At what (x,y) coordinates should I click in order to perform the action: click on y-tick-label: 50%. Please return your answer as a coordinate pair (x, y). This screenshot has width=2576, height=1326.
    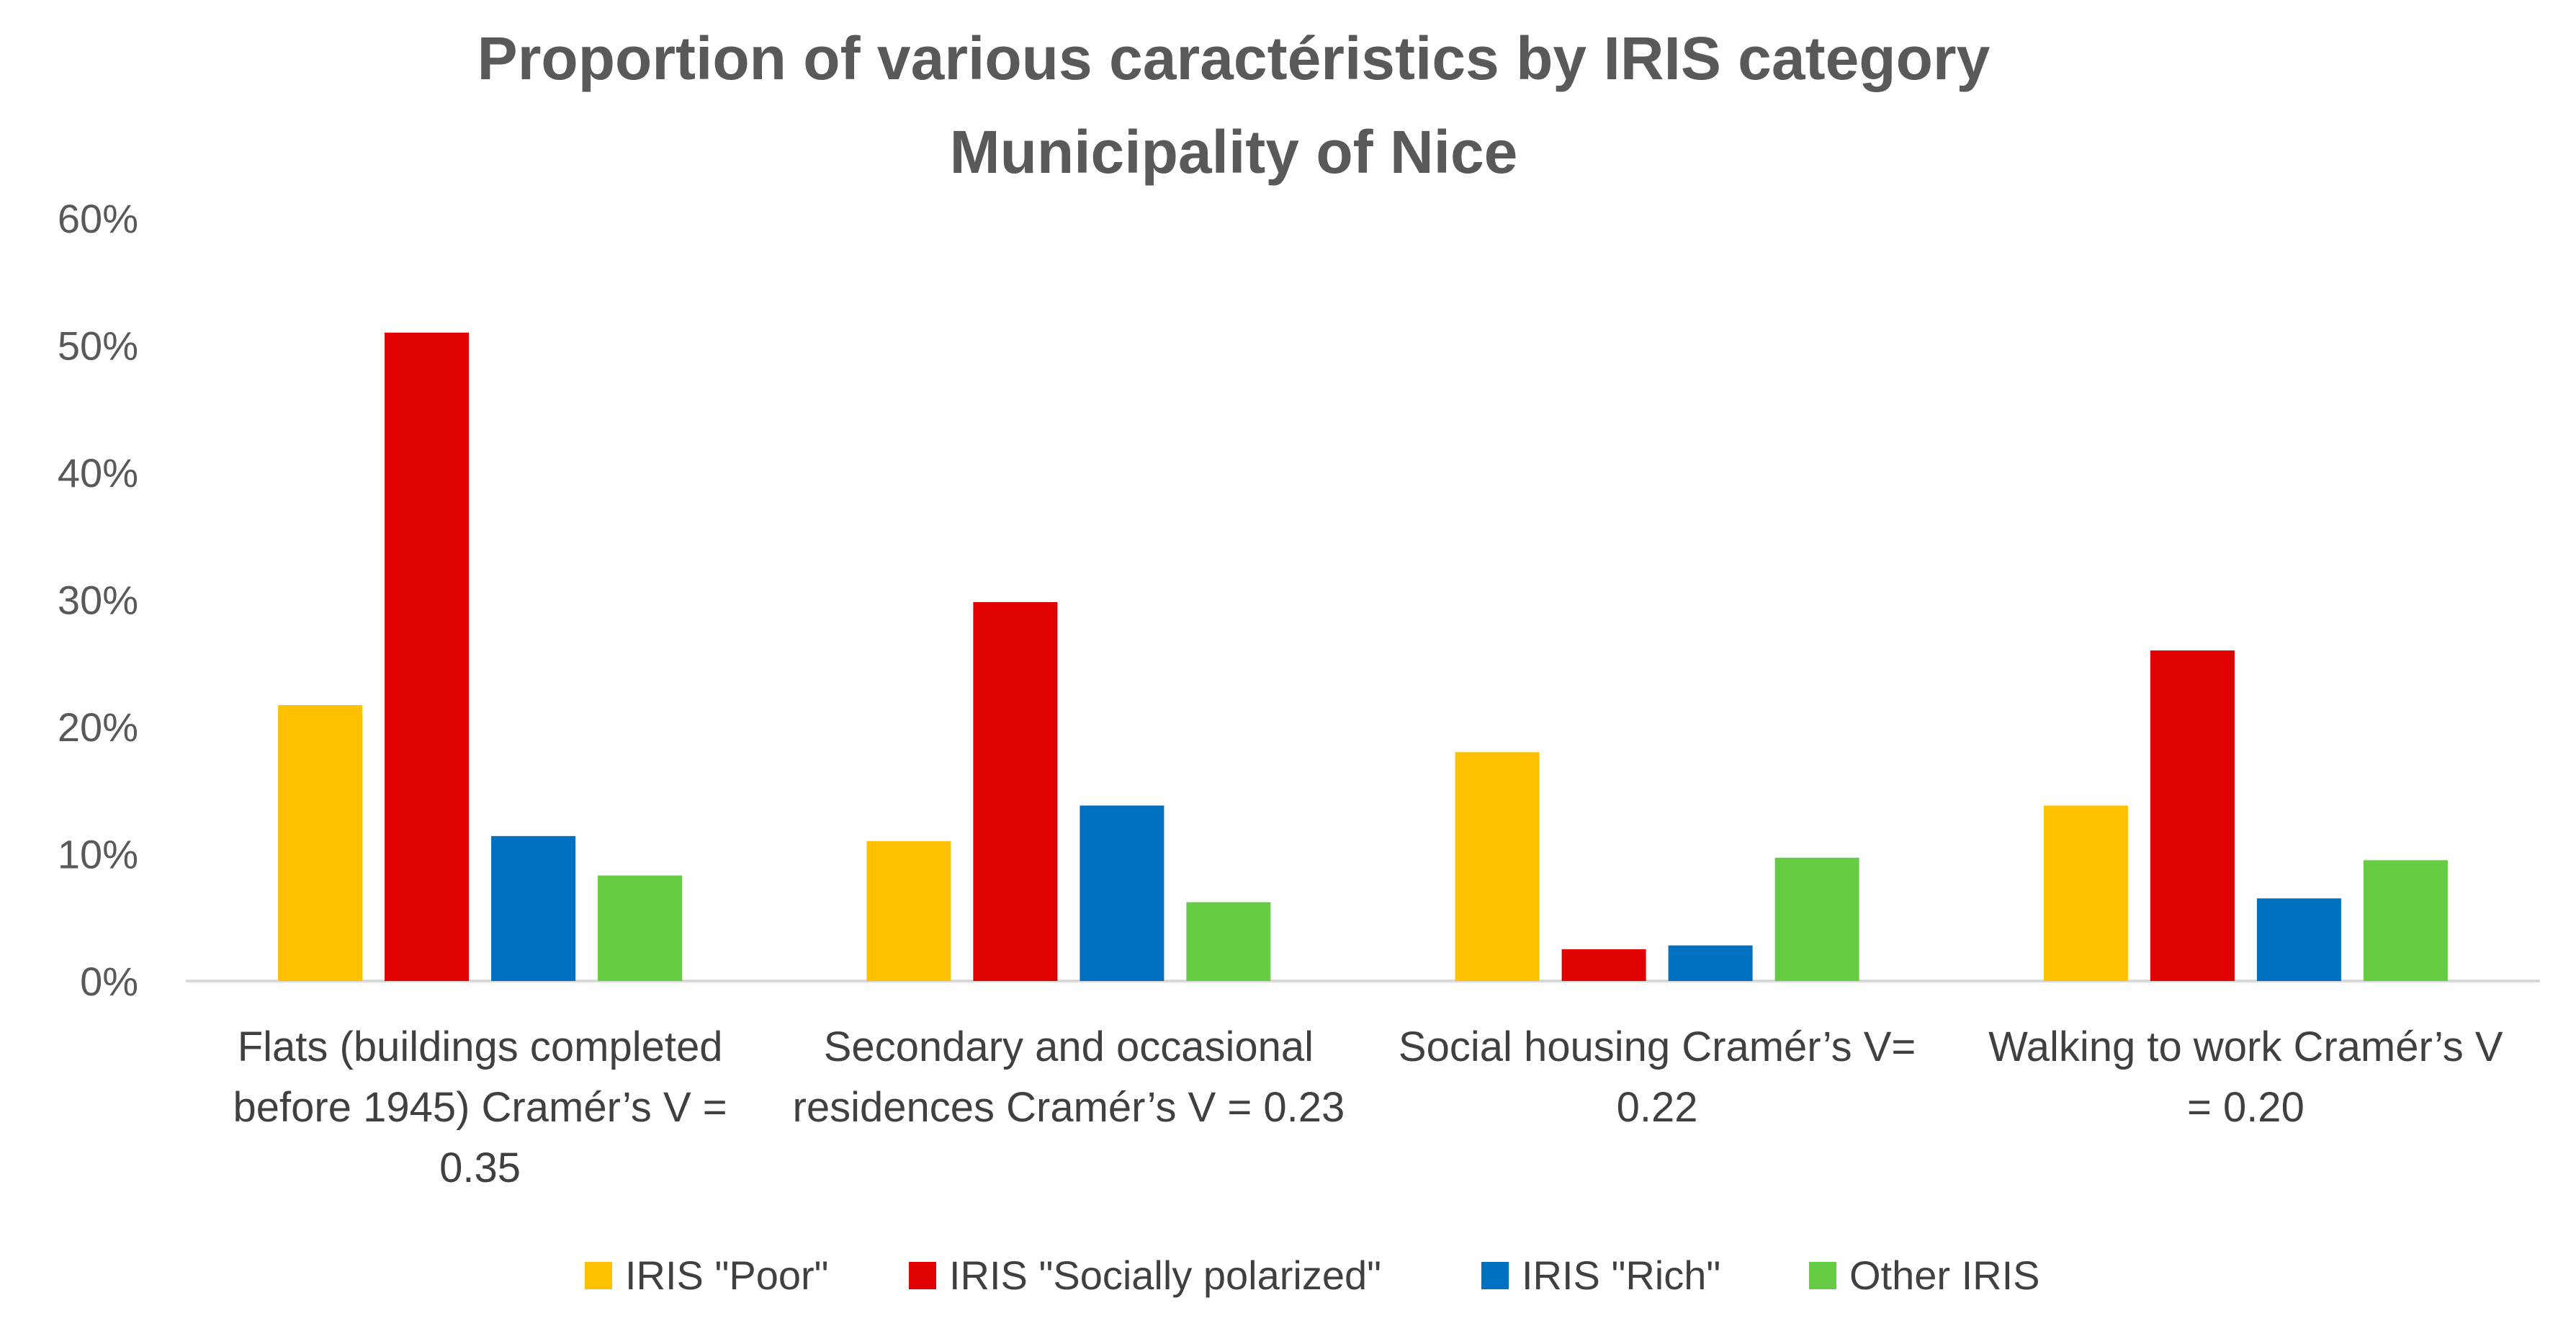
    Looking at the image, I should click on (98, 346).